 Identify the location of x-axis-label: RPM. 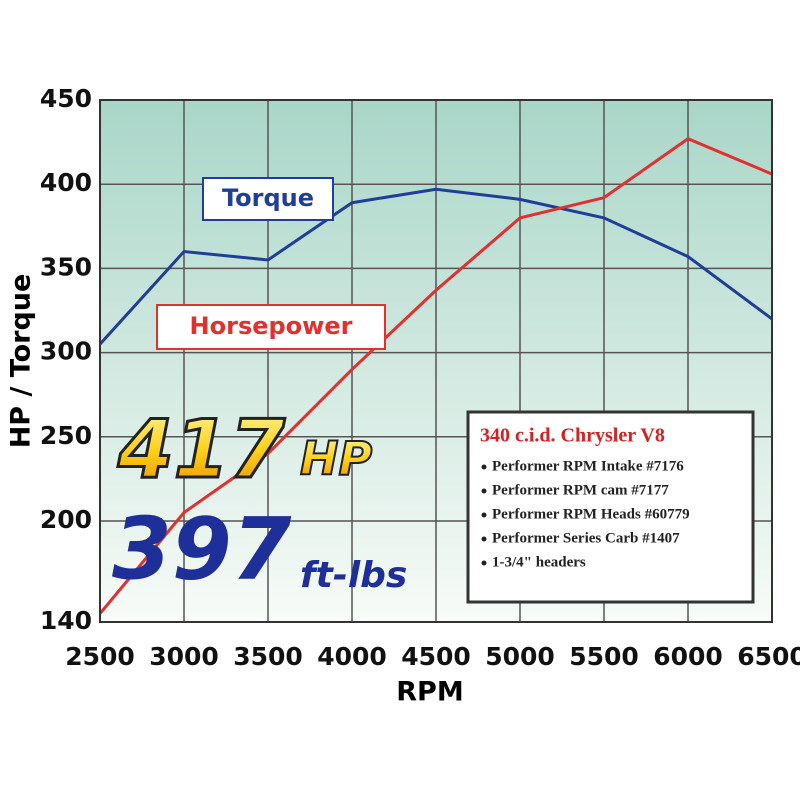
(429, 692).